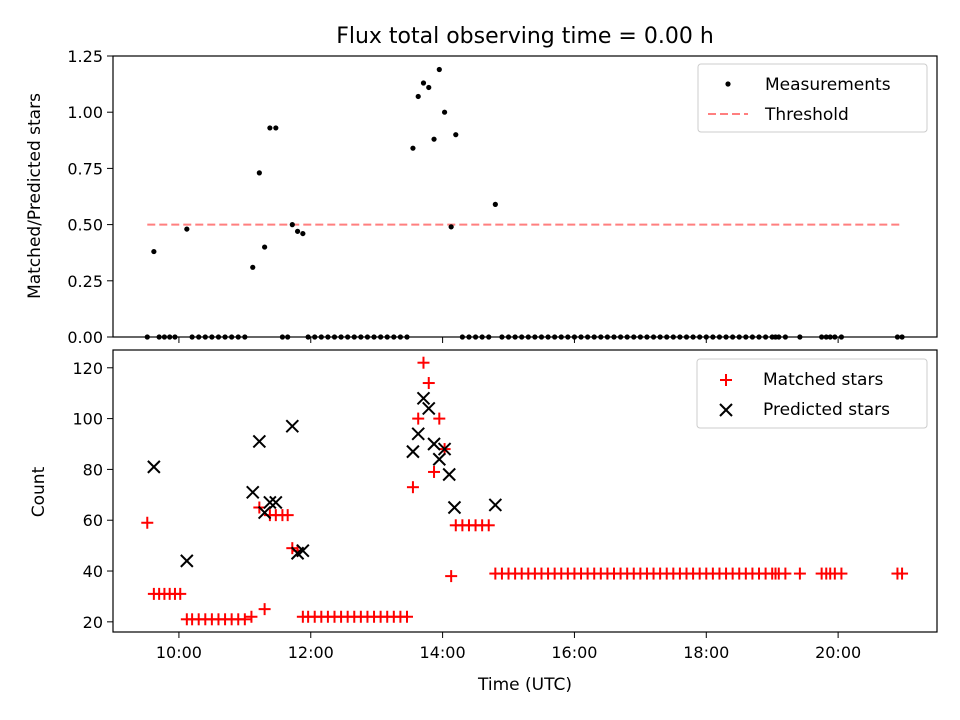 The height and width of the screenshot is (720, 960). I want to click on top-y-tick-label: 1.25, so click(85, 56).